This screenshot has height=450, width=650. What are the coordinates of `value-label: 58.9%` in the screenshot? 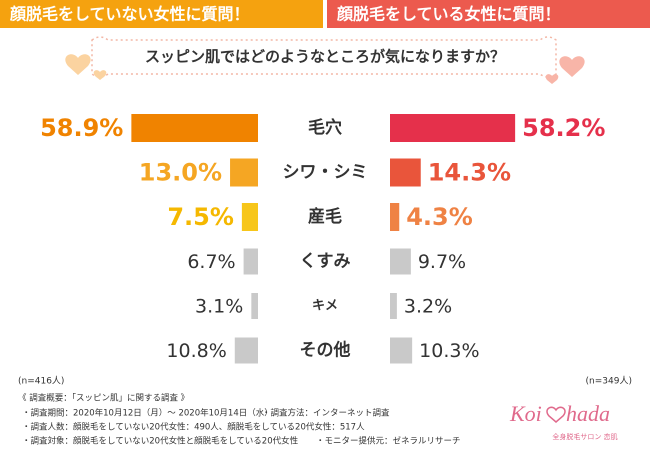 It's located at (81, 128).